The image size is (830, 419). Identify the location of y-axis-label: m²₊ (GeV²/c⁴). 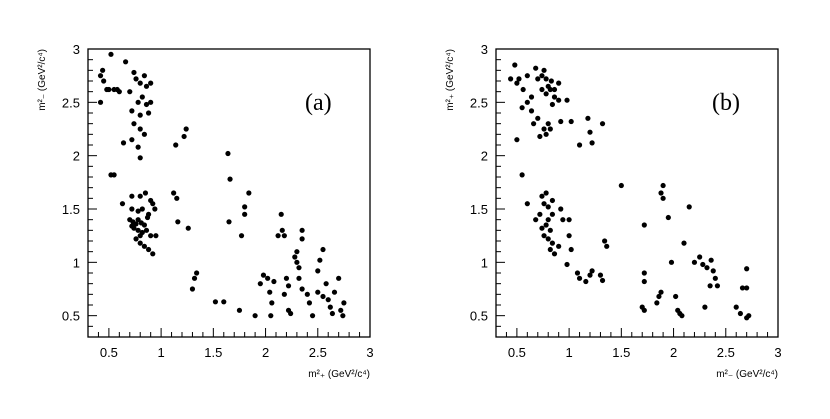
(450, 80).